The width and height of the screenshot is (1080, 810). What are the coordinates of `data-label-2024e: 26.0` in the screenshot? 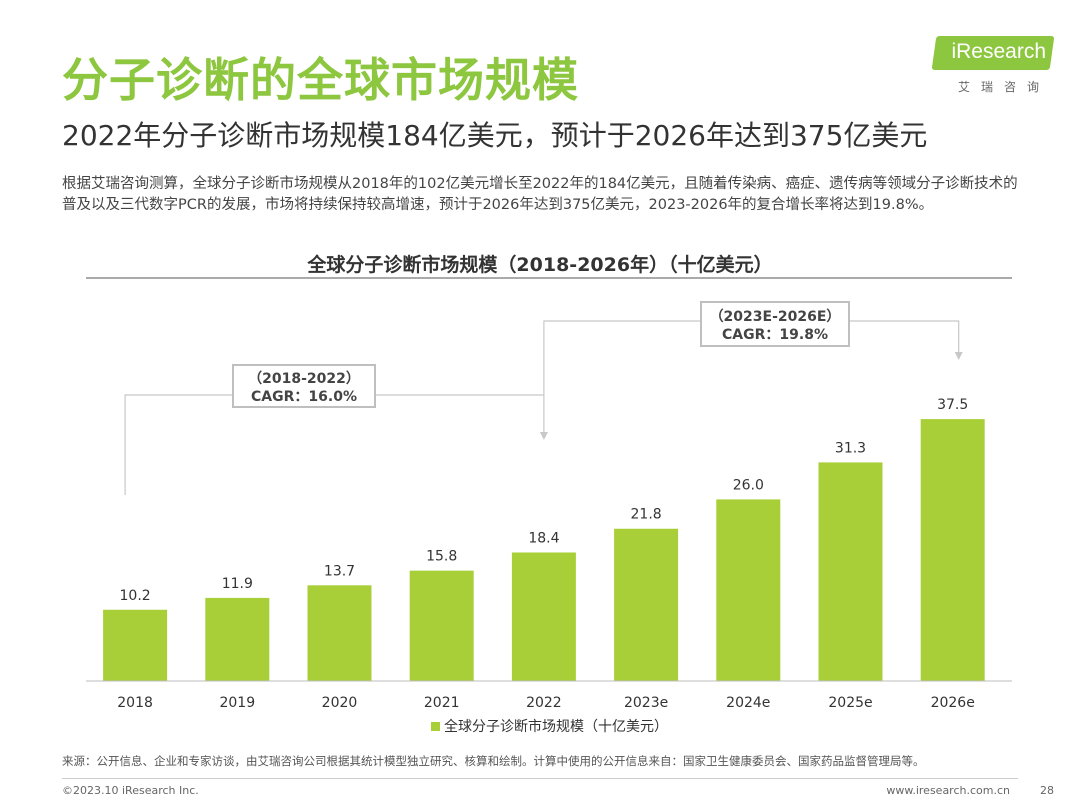 It's located at (748, 485).